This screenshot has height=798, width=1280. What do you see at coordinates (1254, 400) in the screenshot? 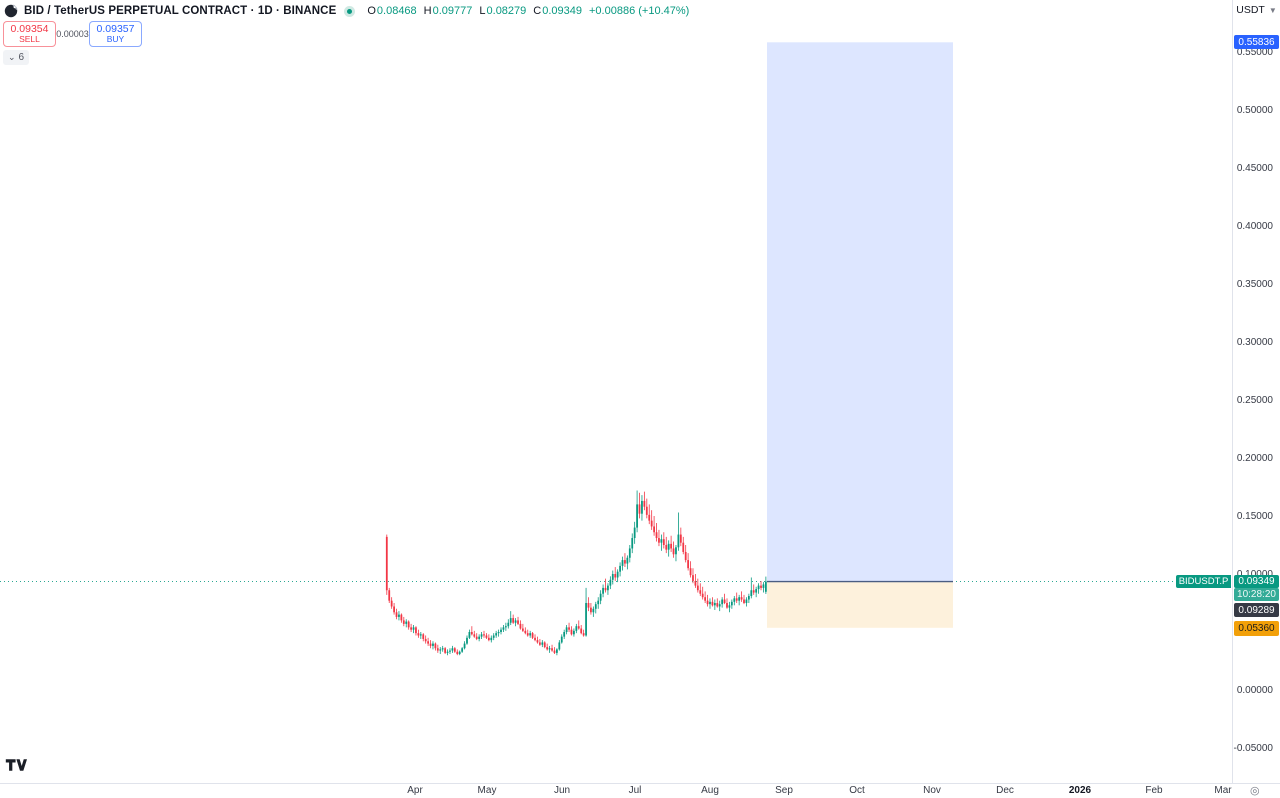
I see `price-tick: 0.25000` at bounding box center [1254, 400].